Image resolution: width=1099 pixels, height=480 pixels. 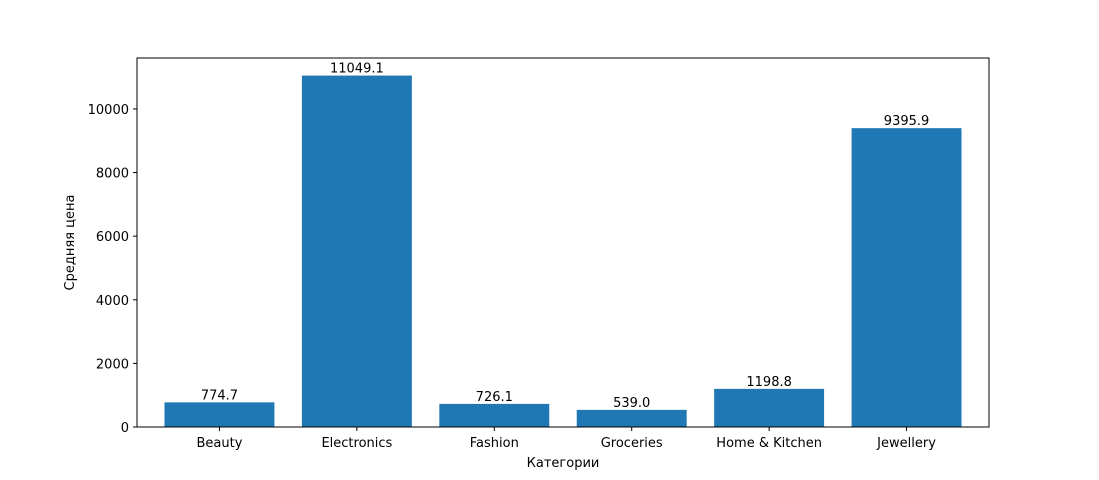 I want to click on y-axis-title: Средняя цена, so click(x=70, y=243).